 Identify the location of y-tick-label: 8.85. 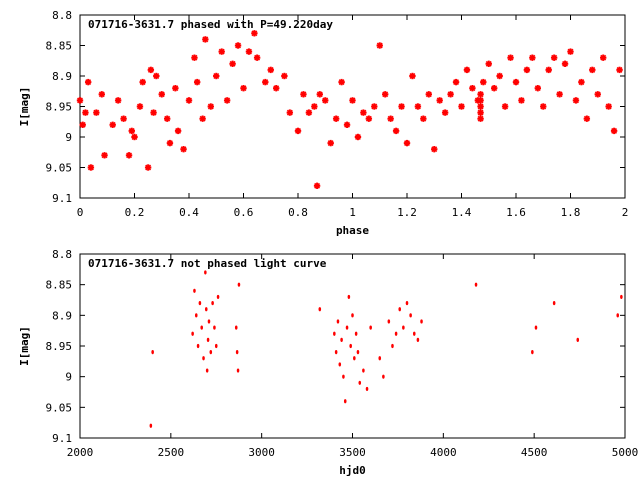
(59, 46).